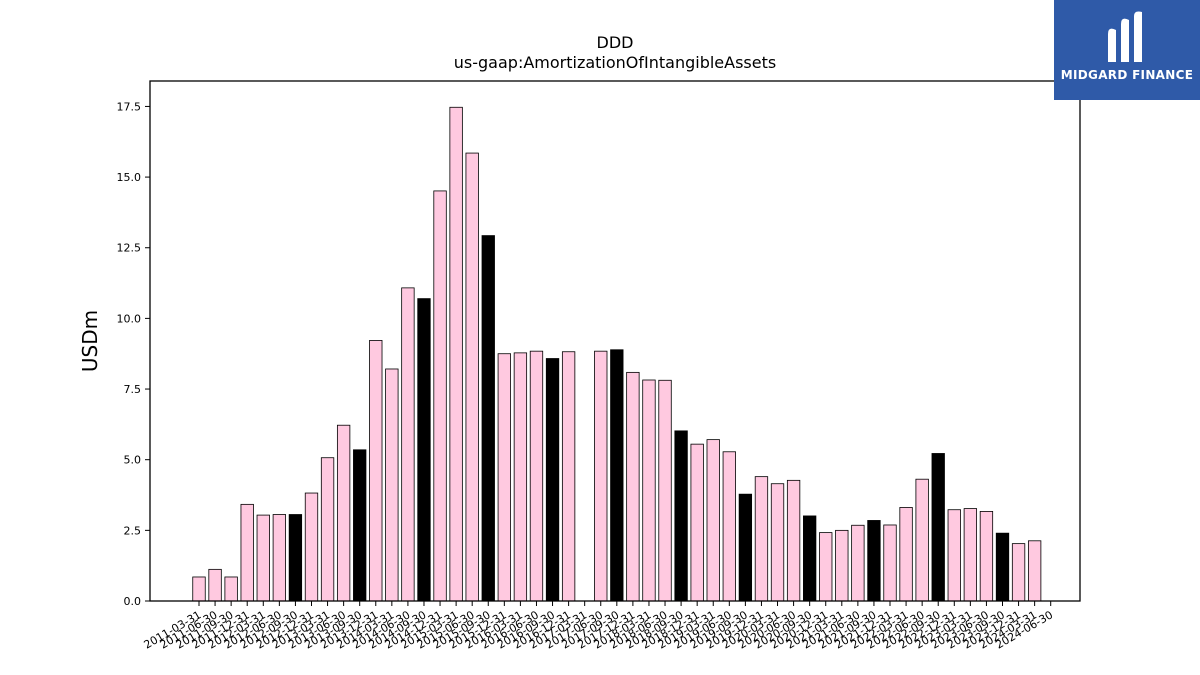 This screenshot has width=1200, height=675. What do you see at coordinates (129, 106) in the screenshot?
I see `y-tick-label: 17.5` at bounding box center [129, 106].